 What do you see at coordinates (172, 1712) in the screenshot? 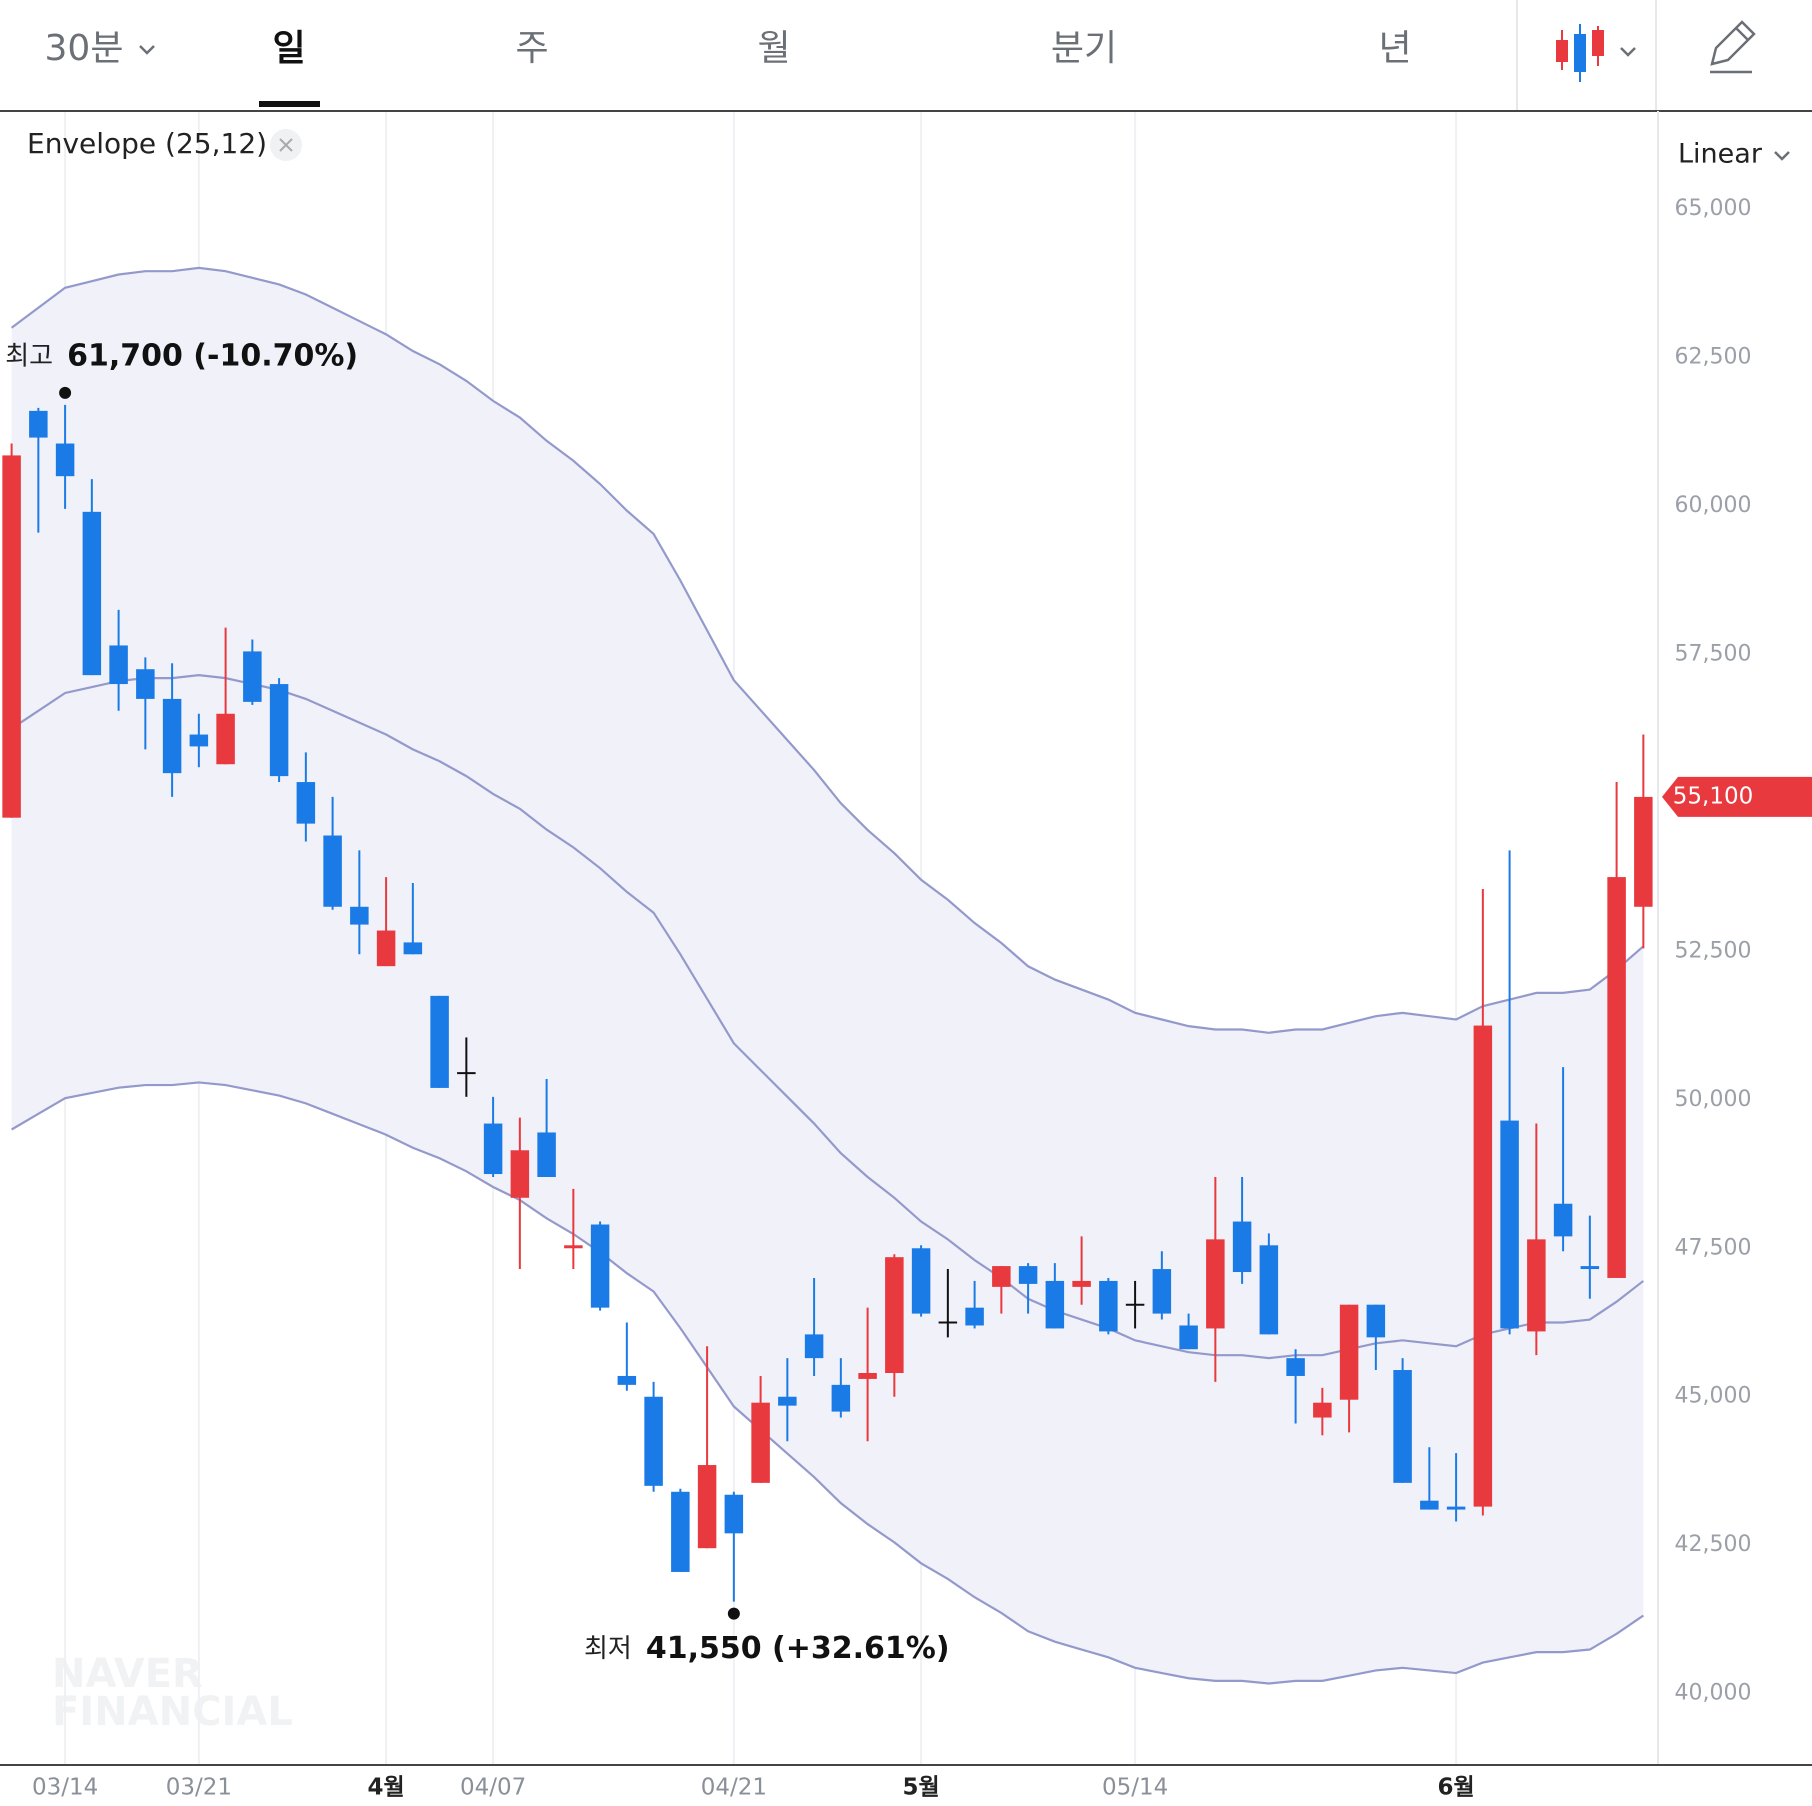
I see `watermark: FINANCIAL` at bounding box center [172, 1712].